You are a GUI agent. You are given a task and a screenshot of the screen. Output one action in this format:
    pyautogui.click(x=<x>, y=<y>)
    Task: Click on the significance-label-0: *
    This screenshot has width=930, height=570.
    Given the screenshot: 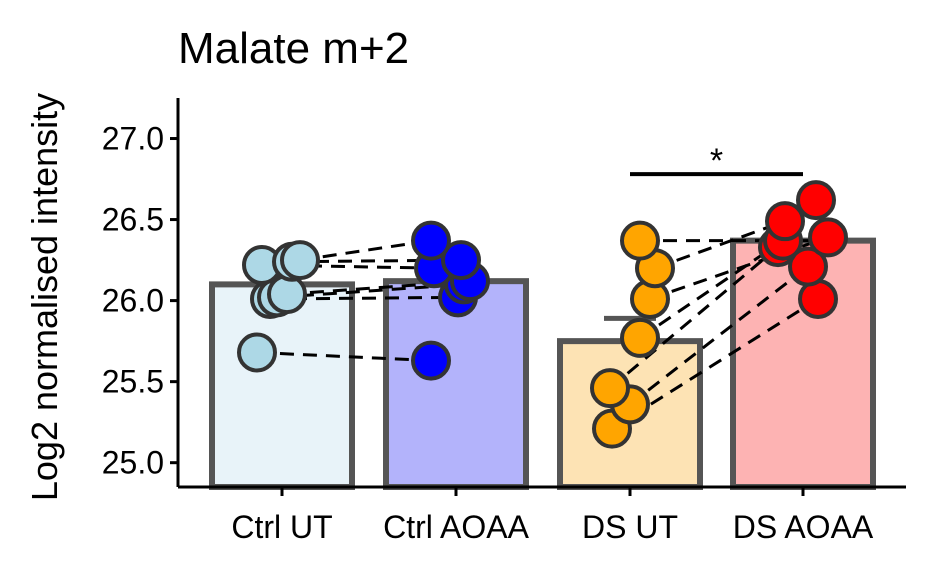 What is the action you would take?
    pyautogui.click(x=716, y=161)
    